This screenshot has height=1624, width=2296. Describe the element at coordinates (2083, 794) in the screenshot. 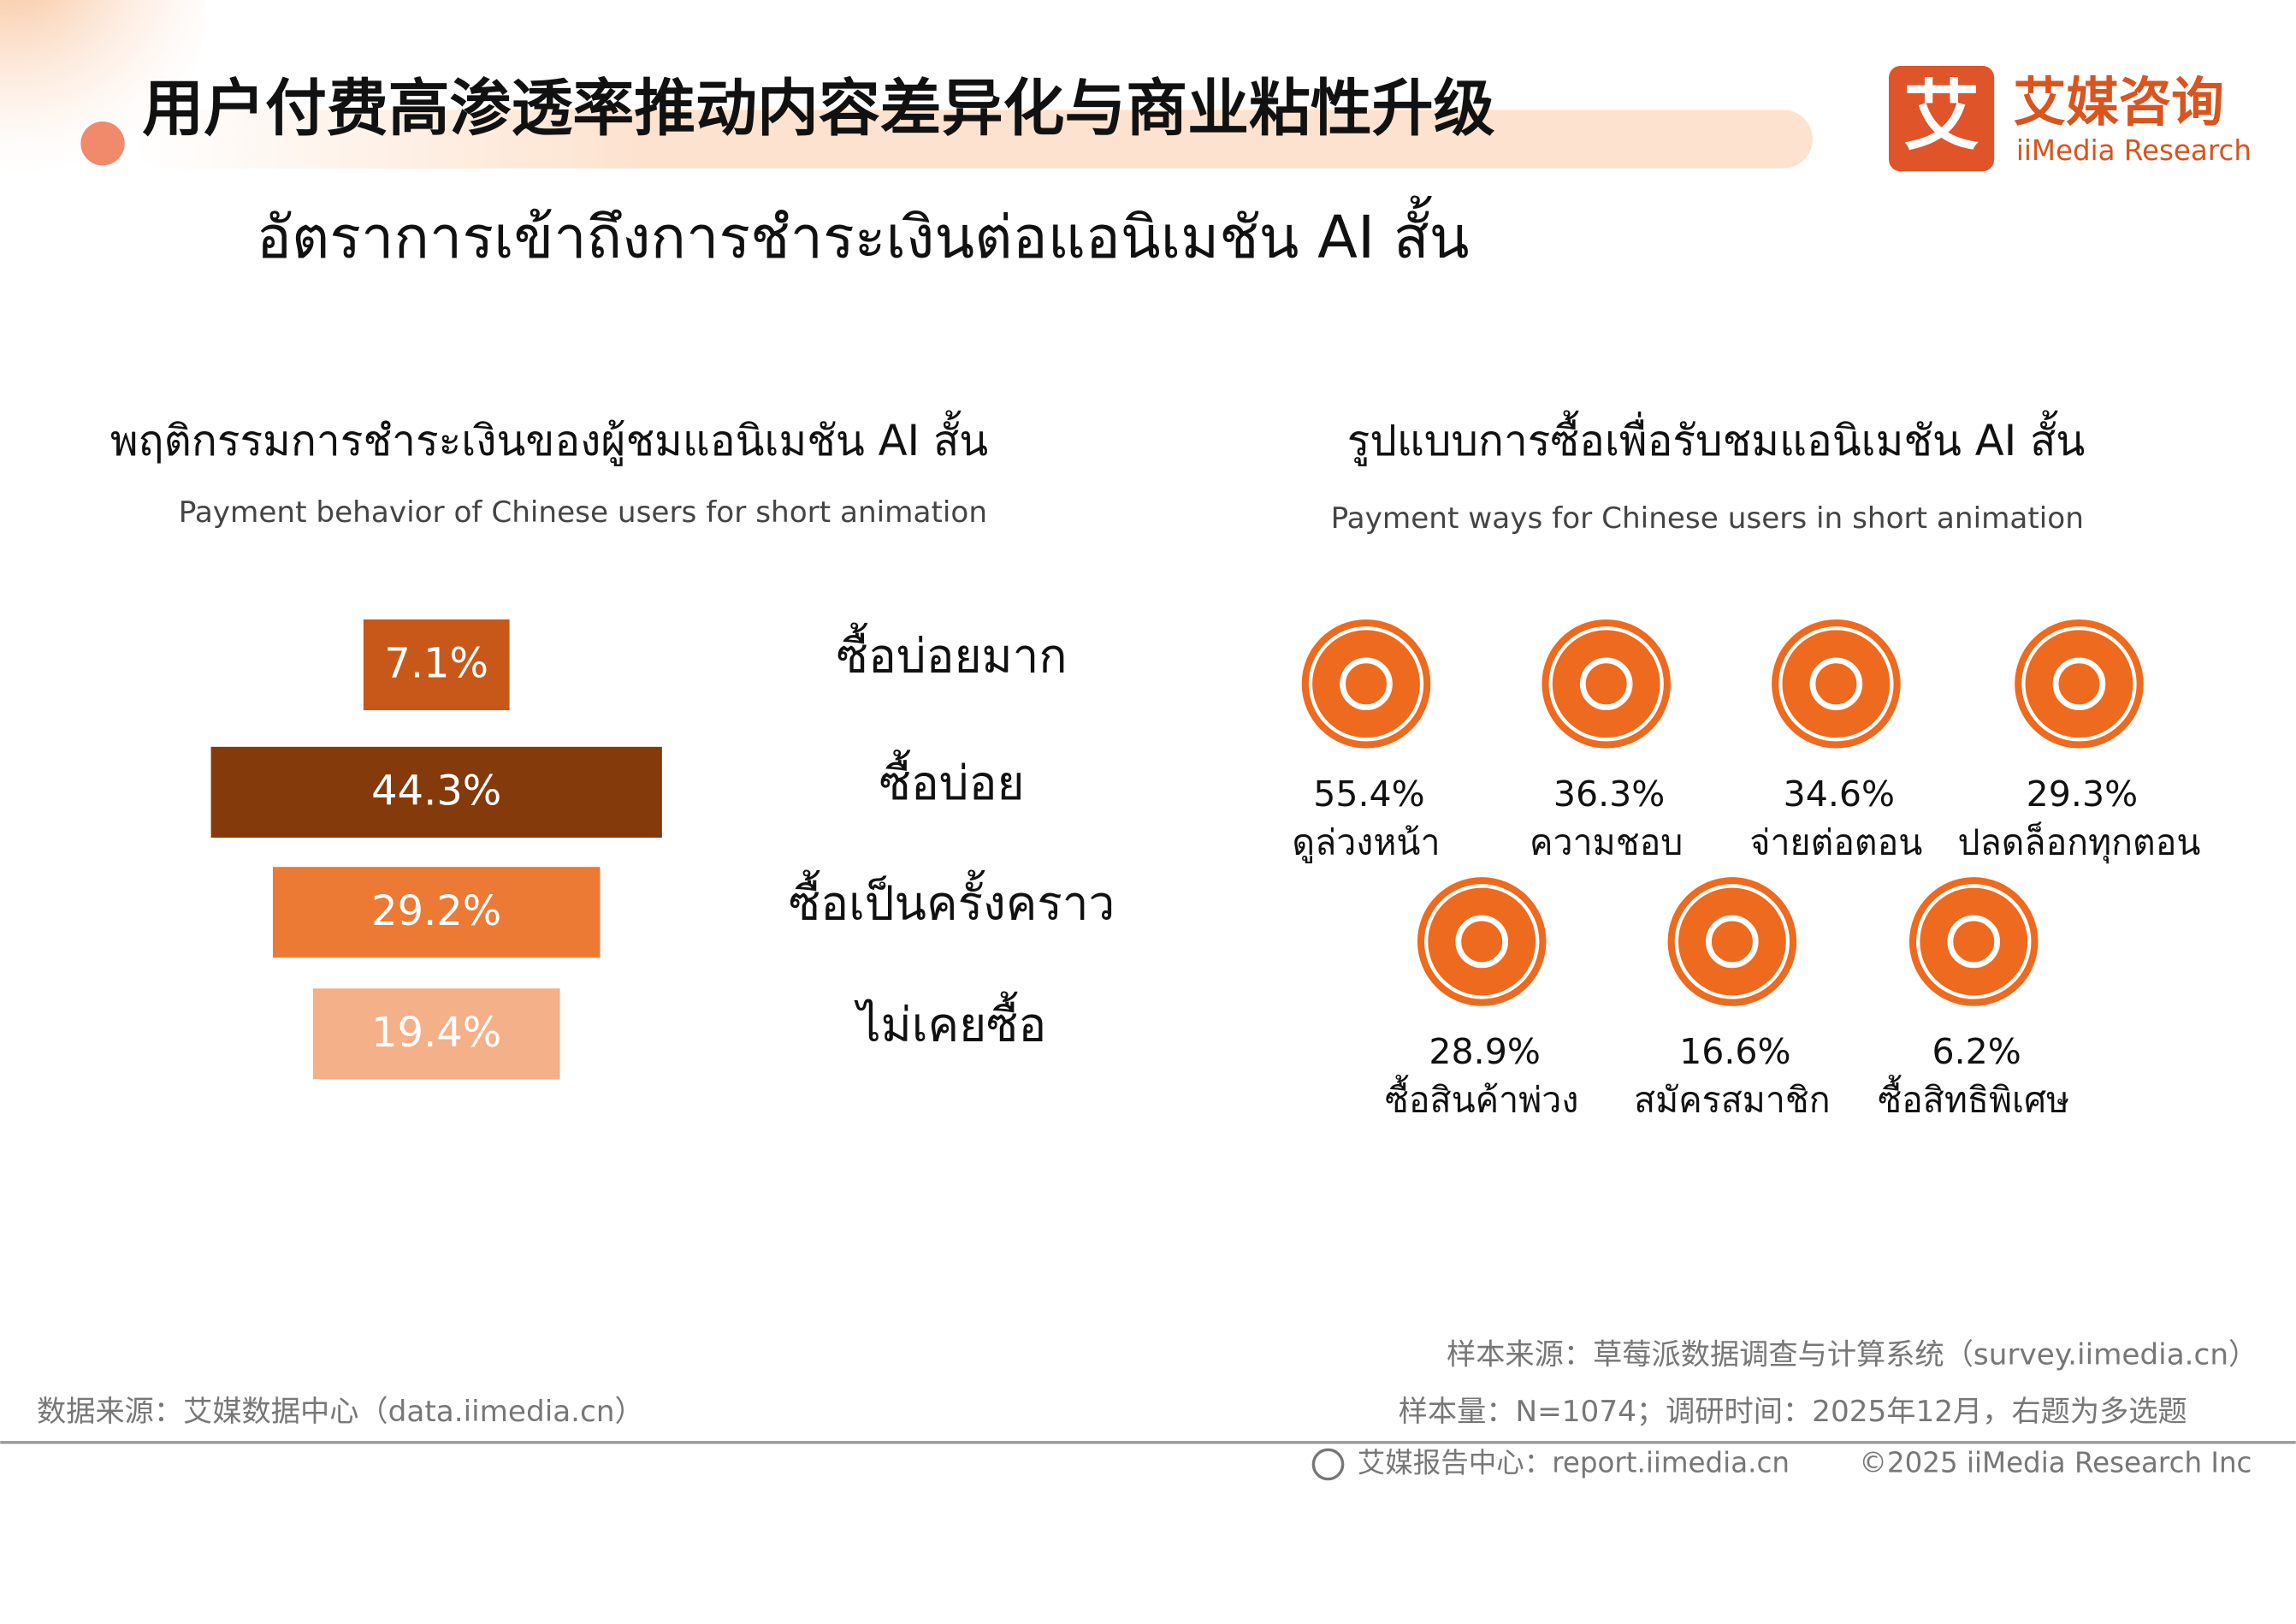

I see `value-label: 29.3%` at that location.